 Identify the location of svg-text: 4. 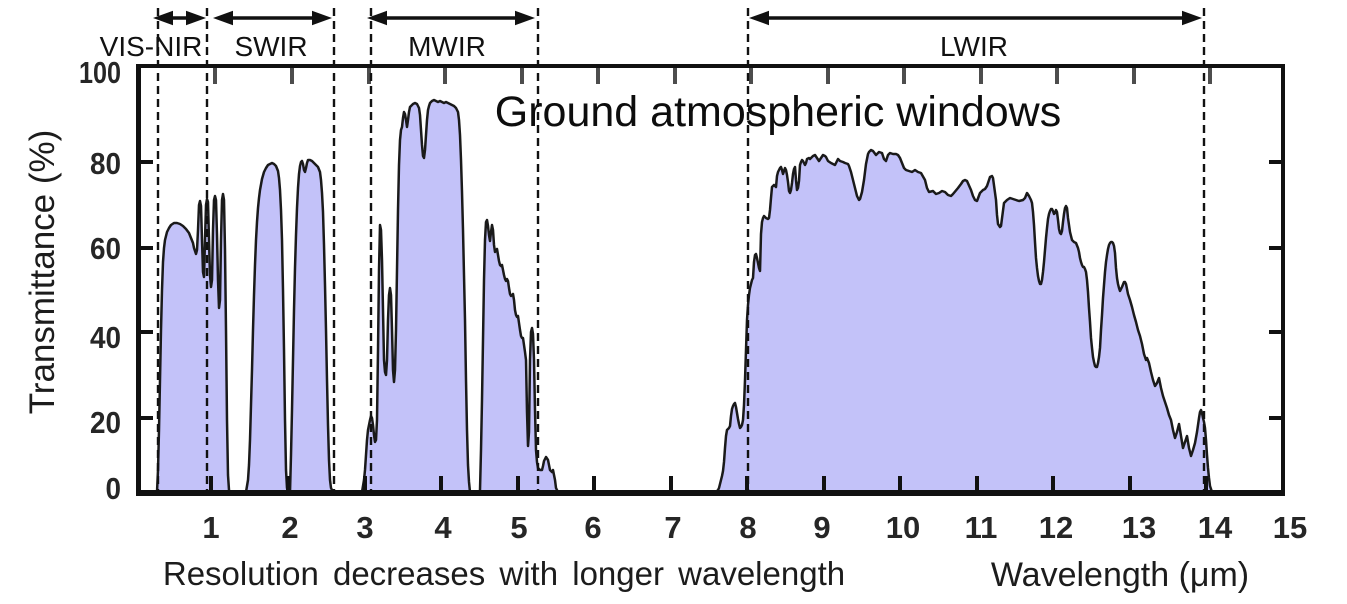
(443, 527).